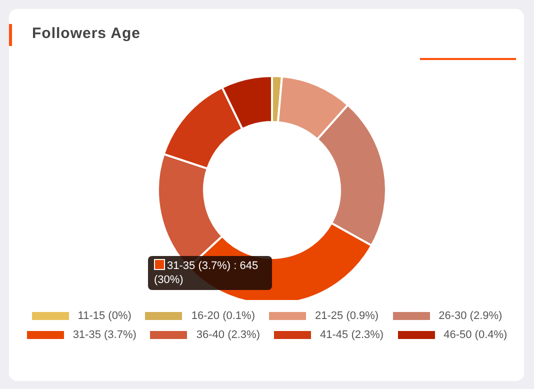 The image size is (534, 389). What do you see at coordinates (105, 316) in the screenshot?
I see `legend-label: 11-15 (0%)` at bounding box center [105, 316].